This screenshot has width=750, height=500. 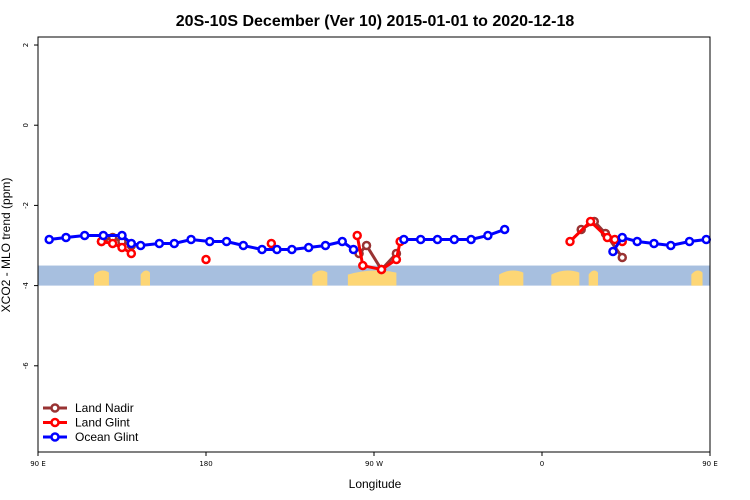 I want to click on x-axis-label: Longitude, so click(x=375, y=484).